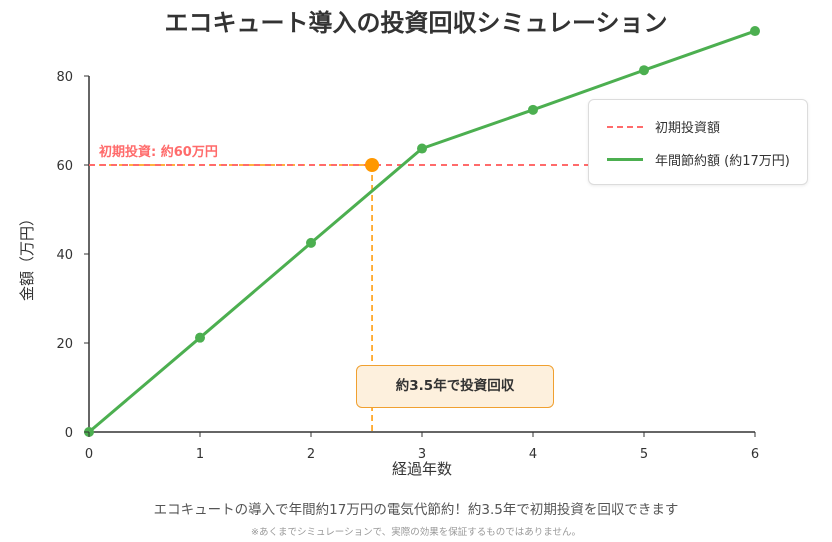  I want to click on solid-line-swatch-icon, so click(625, 159).